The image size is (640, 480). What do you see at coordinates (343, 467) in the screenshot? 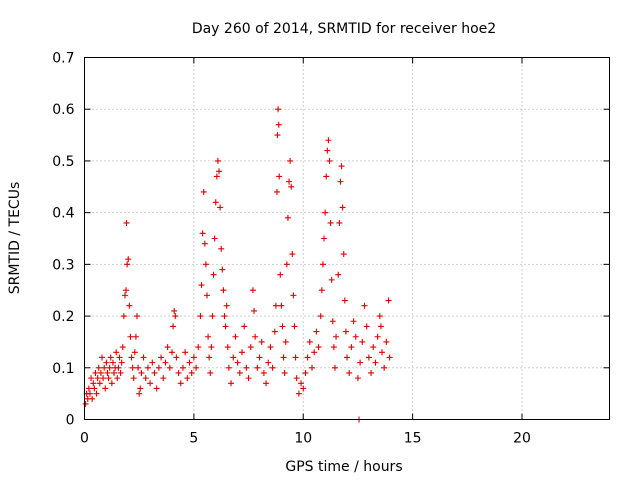
I see `x-axis-label: GPS time / hours` at bounding box center [343, 467].